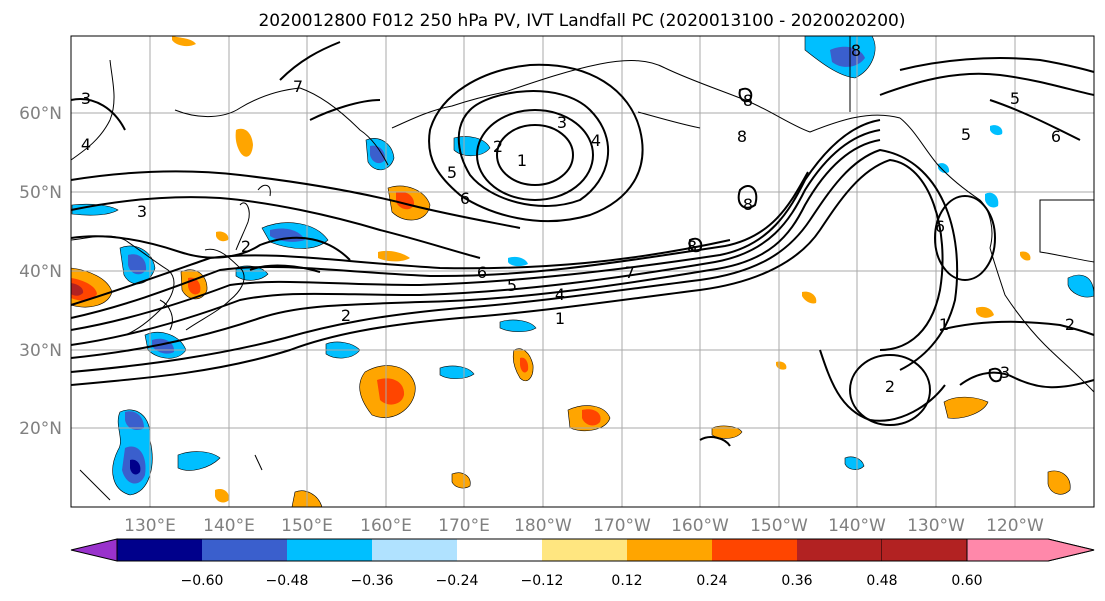 The height and width of the screenshot is (601, 1105). Describe the element at coordinates (40, 429) in the screenshot. I see `lat-label: 20°N` at that location.